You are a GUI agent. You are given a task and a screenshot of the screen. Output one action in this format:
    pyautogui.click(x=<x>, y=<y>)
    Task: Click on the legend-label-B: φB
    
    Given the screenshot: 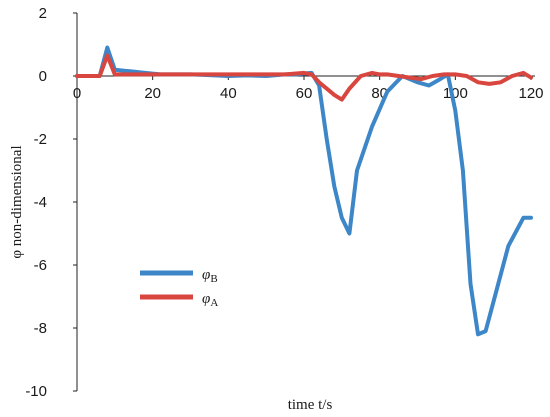 What is the action you would take?
    pyautogui.click(x=210, y=276)
    